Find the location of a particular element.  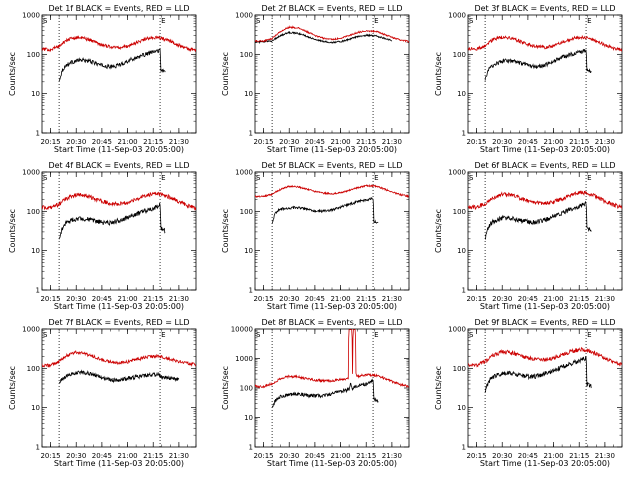

panel-title: Det 7f BLACK = Events, RED = LLD is located at coordinates (118, 322).